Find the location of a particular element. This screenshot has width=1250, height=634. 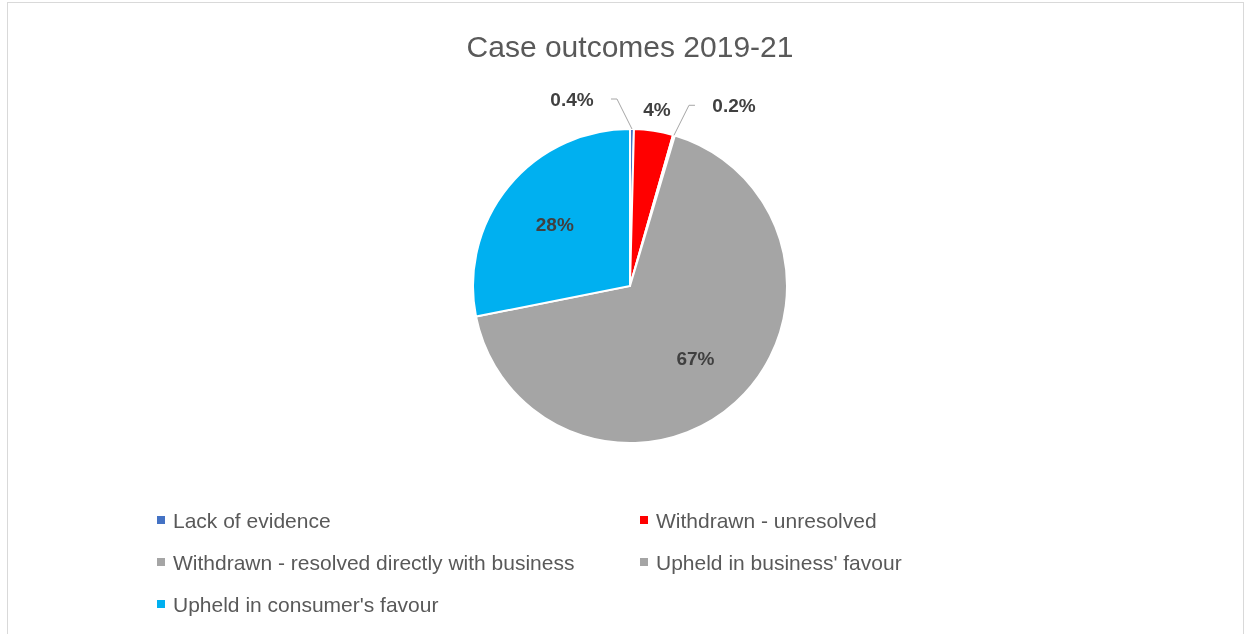

data-label: 28% is located at coordinates (554, 224).